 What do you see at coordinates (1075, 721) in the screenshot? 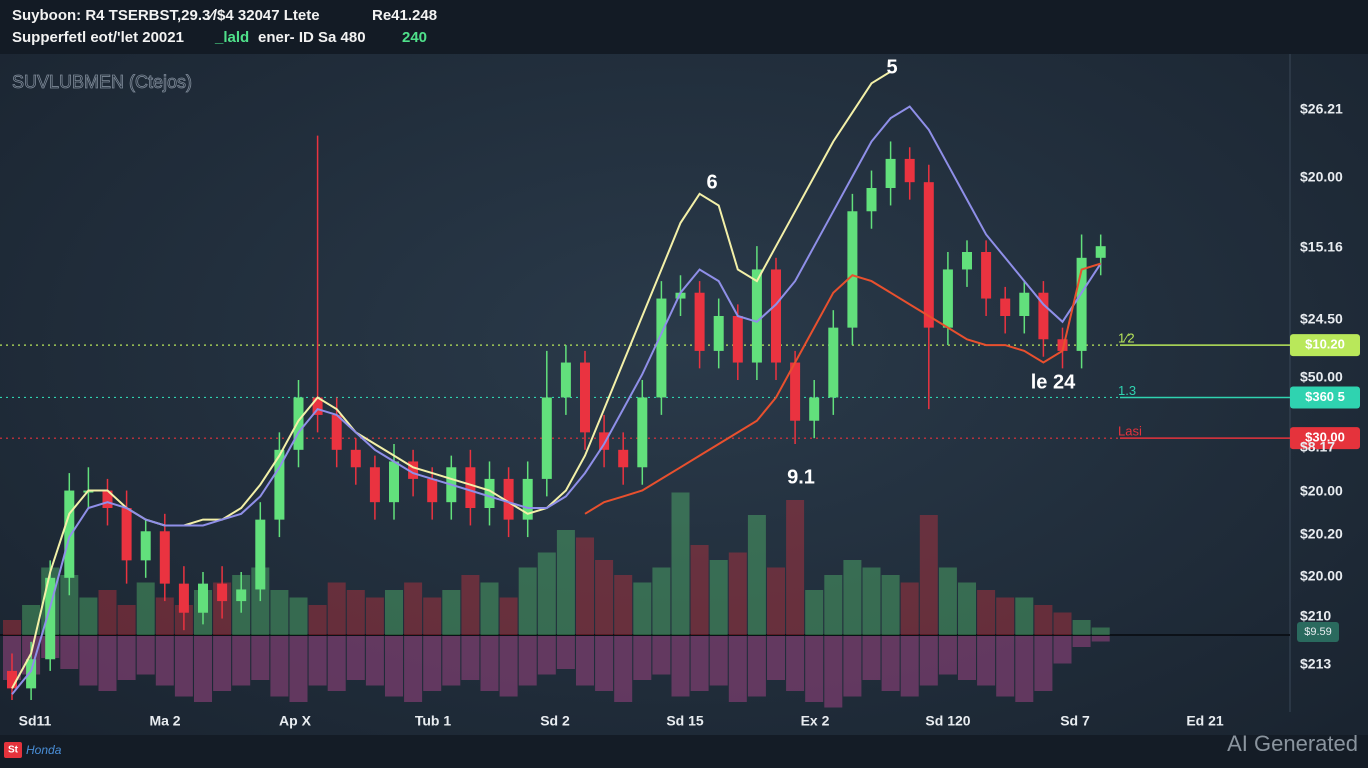
I see `x-axis-label: Sd 7` at bounding box center [1075, 721].